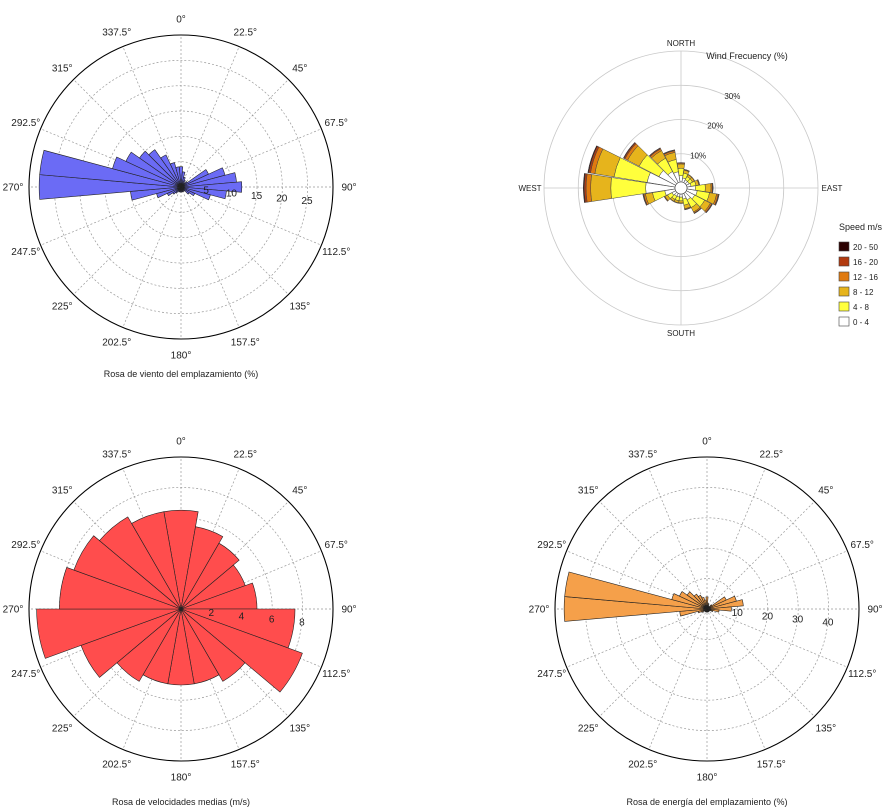 The width and height of the screenshot is (890, 810). What do you see at coordinates (307, 201) in the screenshot?
I see `radial-tick-label: 25` at bounding box center [307, 201].